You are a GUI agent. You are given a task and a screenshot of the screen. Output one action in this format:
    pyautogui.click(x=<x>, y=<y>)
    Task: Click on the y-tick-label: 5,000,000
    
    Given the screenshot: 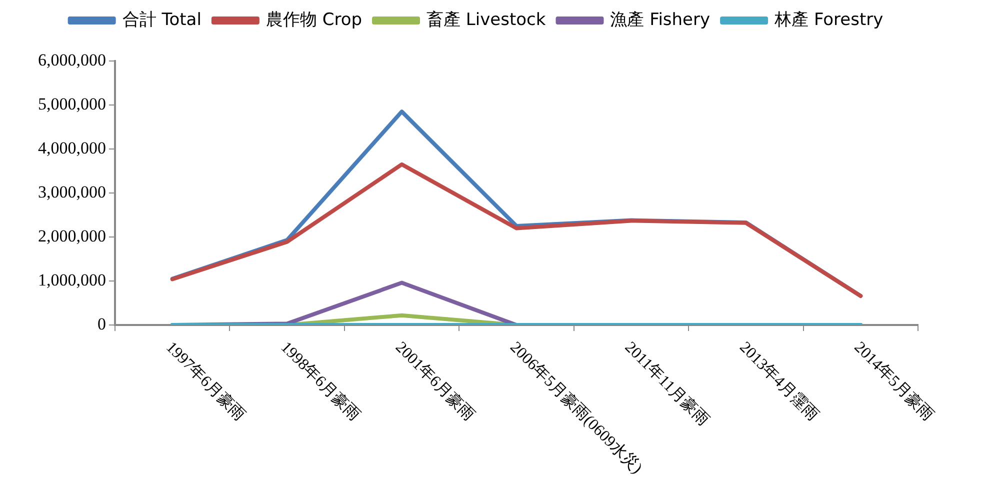 What is the action you would take?
    pyautogui.click(x=72, y=104)
    